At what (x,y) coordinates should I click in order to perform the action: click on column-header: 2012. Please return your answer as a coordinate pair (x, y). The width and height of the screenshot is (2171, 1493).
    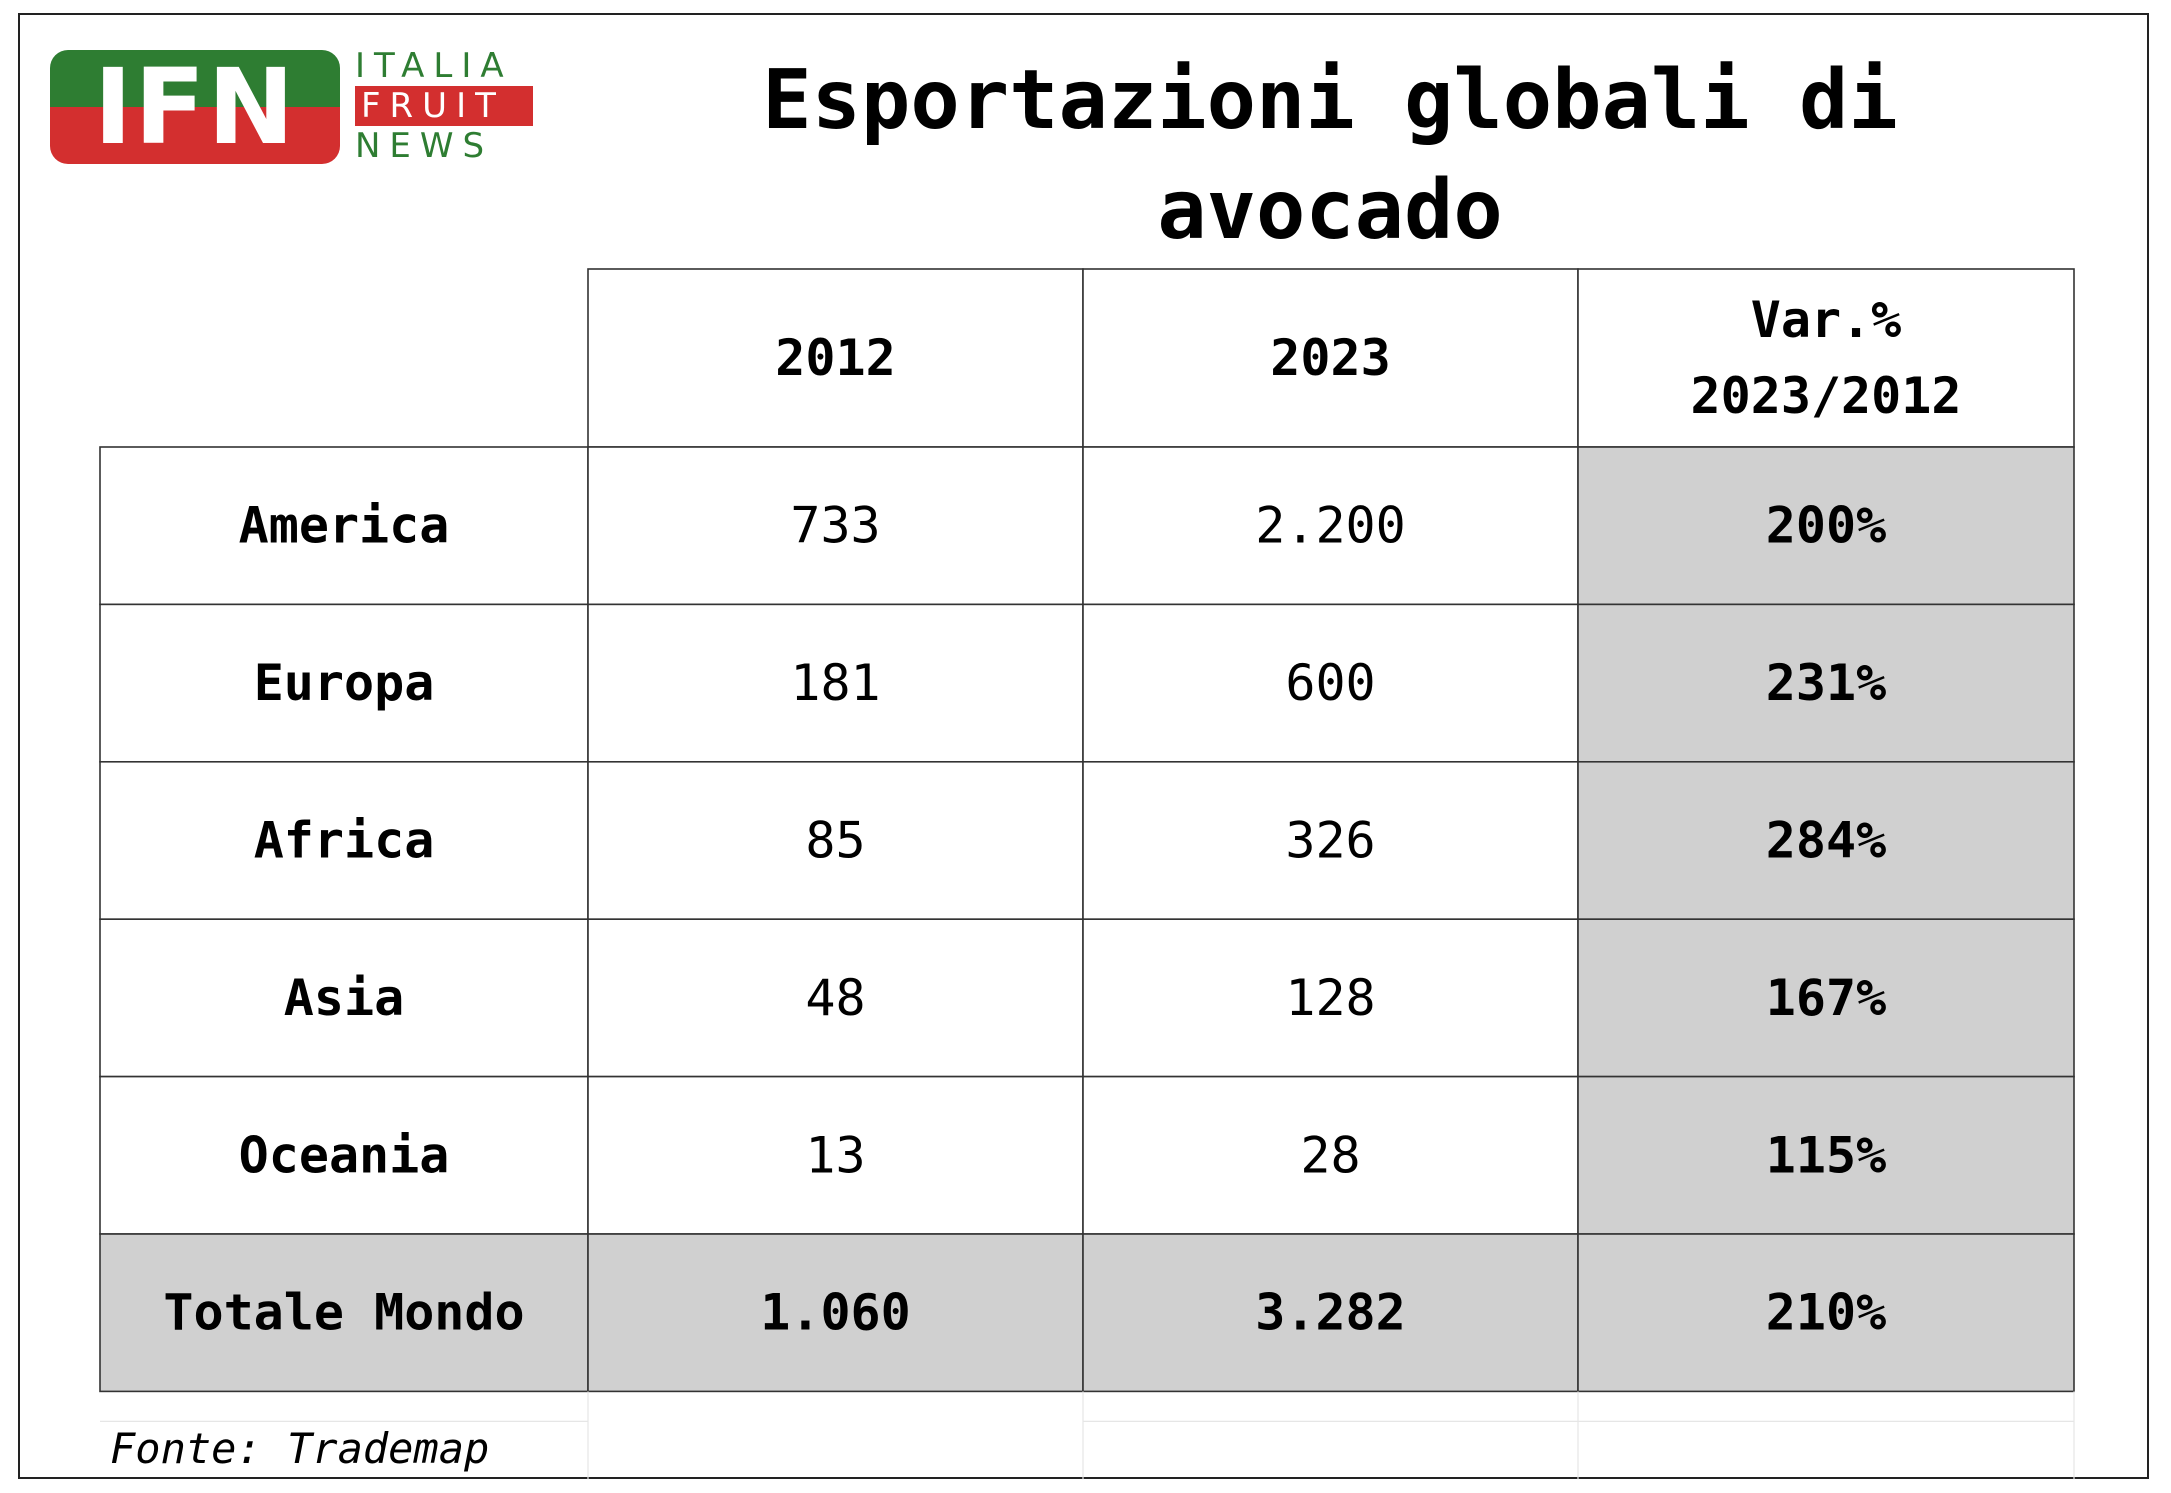
    Looking at the image, I should click on (835, 358).